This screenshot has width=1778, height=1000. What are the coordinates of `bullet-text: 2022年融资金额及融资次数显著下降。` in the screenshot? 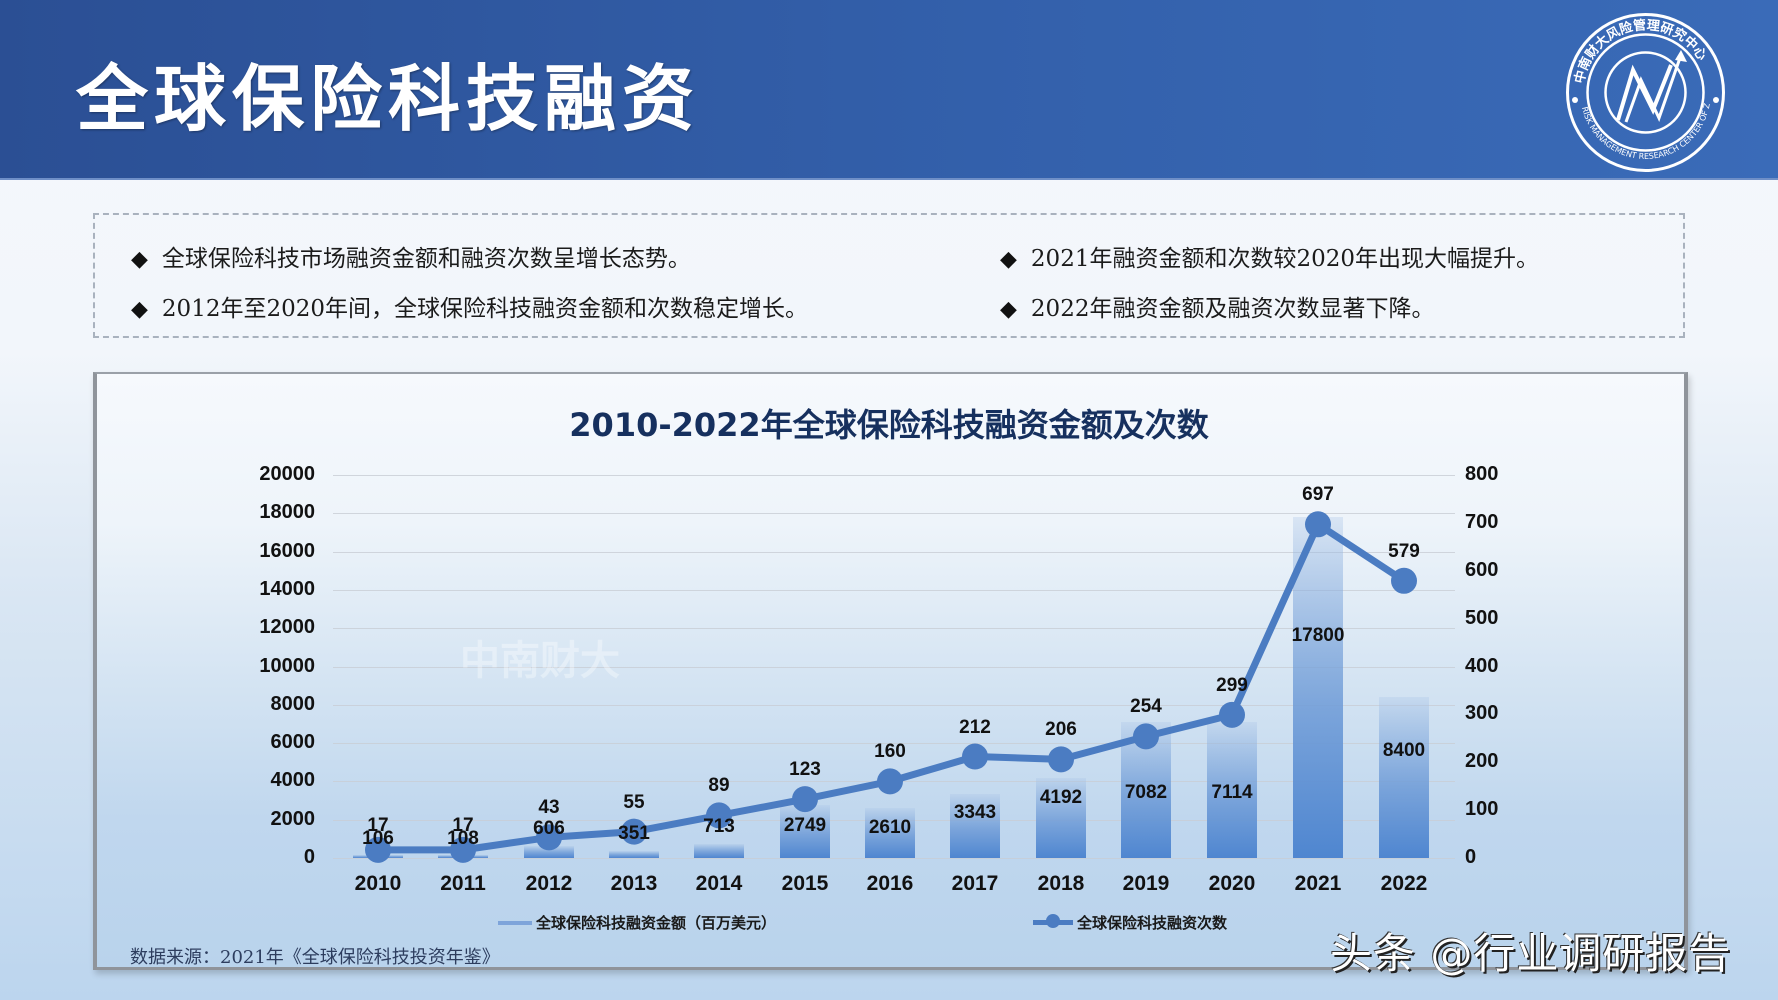 It's located at (1232, 309).